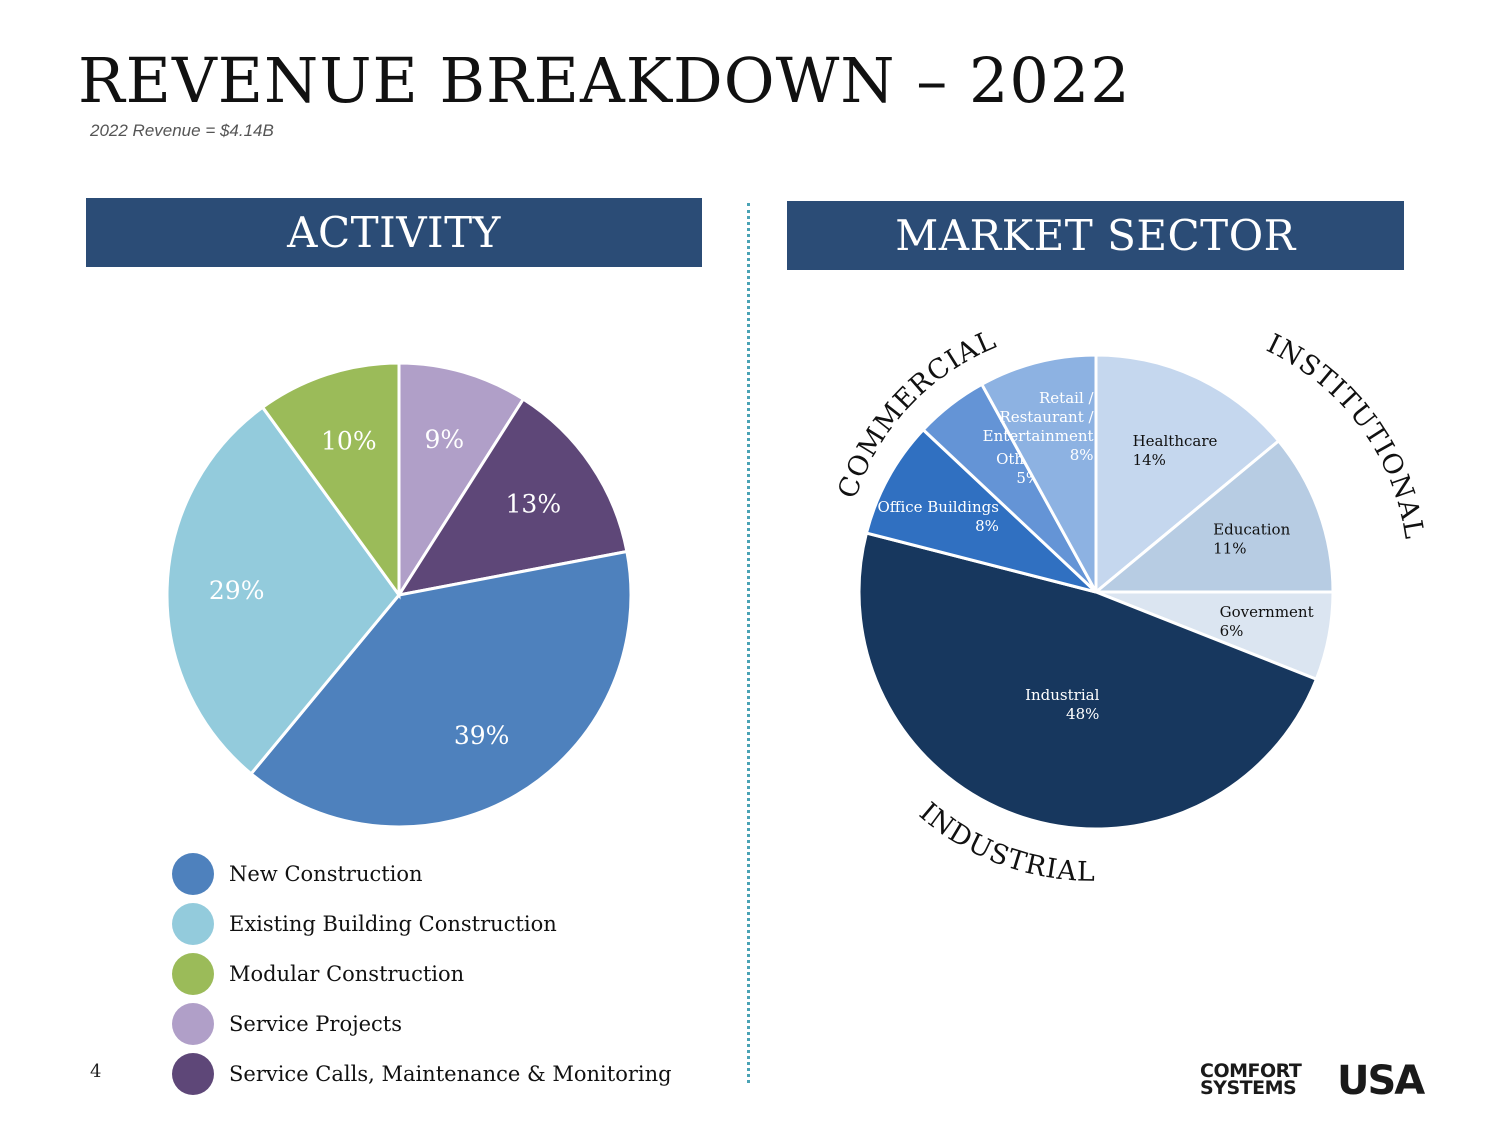 The height and width of the screenshot is (1125, 1500). I want to click on logo-line1: COMFORT, so click(1251, 1071).